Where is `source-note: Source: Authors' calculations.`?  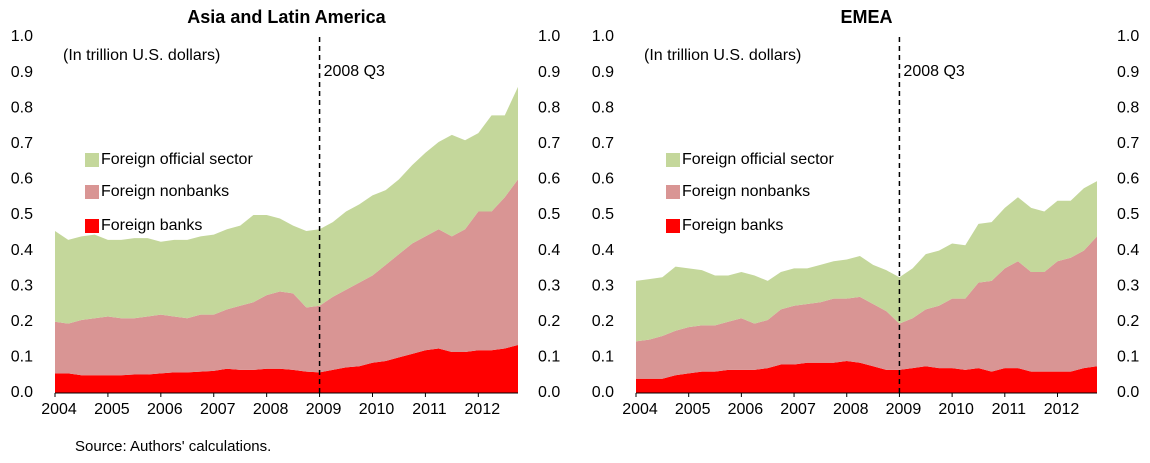
source-note: Source: Authors' calculations. is located at coordinates (173, 446).